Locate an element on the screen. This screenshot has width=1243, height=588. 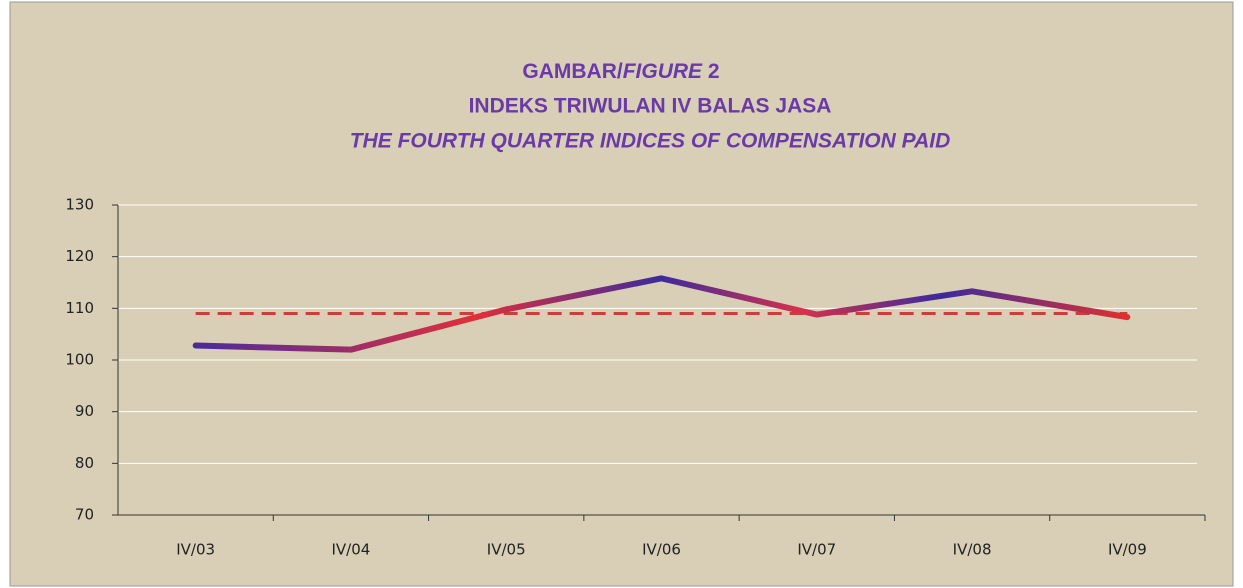
data-line is located at coordinates (661, 314).